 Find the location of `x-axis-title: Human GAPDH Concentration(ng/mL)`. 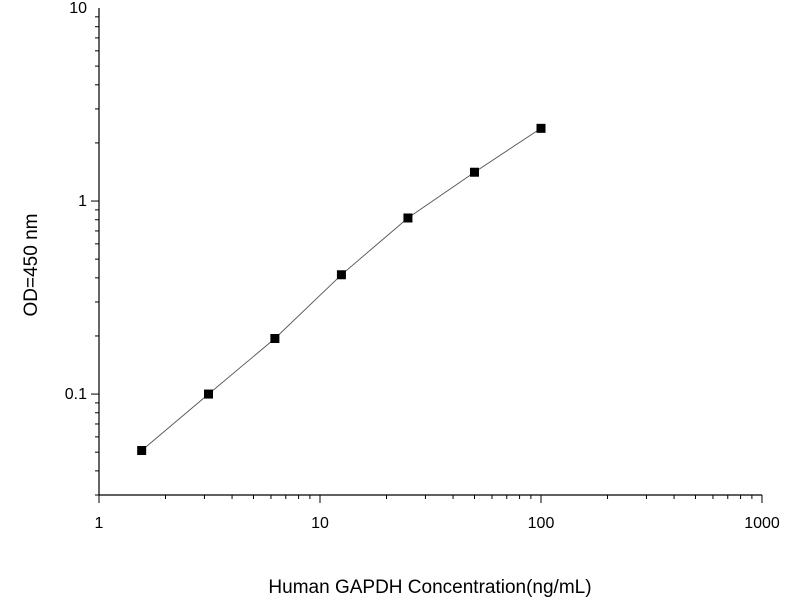

x-axis-title: Human GAPDH Concentration(ng/mL) is located at coordinates (429, 587).